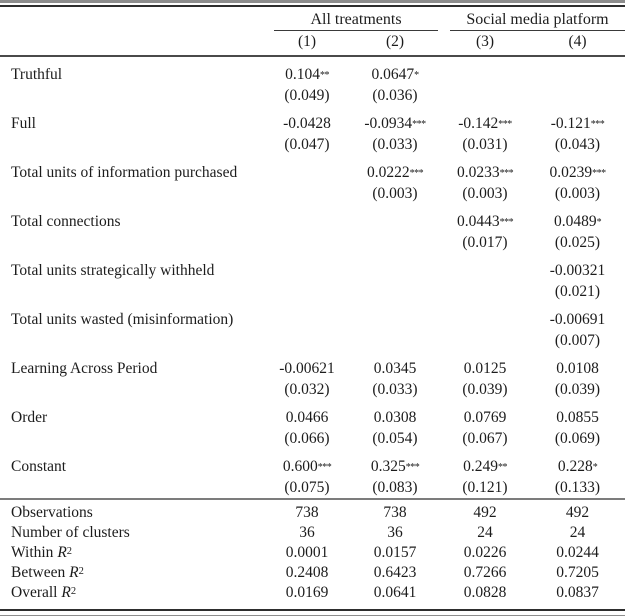 This screenshot has width=625, height=616. I want to click on stats-value: 0.0837, so click(577, 592).